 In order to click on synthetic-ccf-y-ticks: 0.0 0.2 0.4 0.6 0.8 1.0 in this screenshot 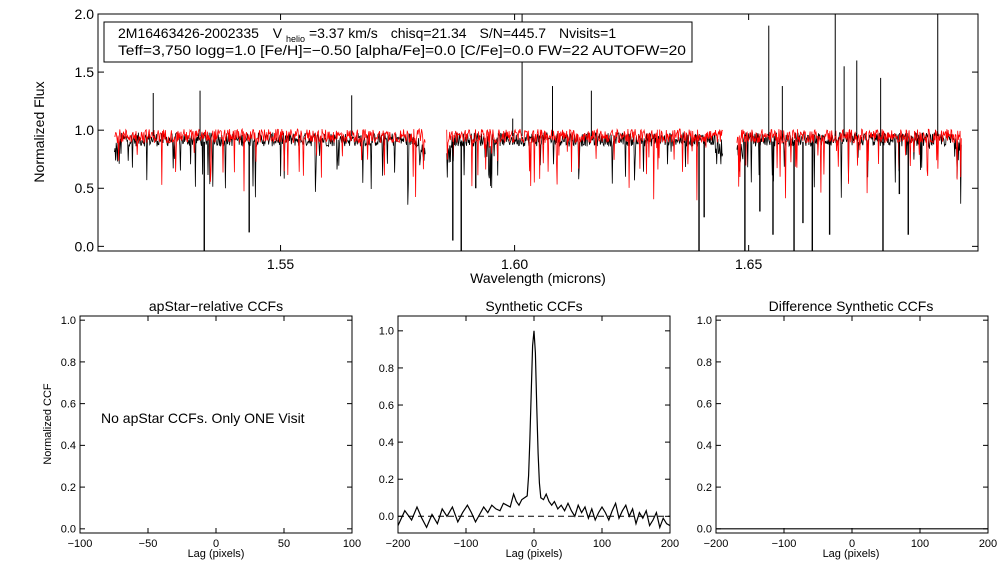, I will do `click(524, 424)`.